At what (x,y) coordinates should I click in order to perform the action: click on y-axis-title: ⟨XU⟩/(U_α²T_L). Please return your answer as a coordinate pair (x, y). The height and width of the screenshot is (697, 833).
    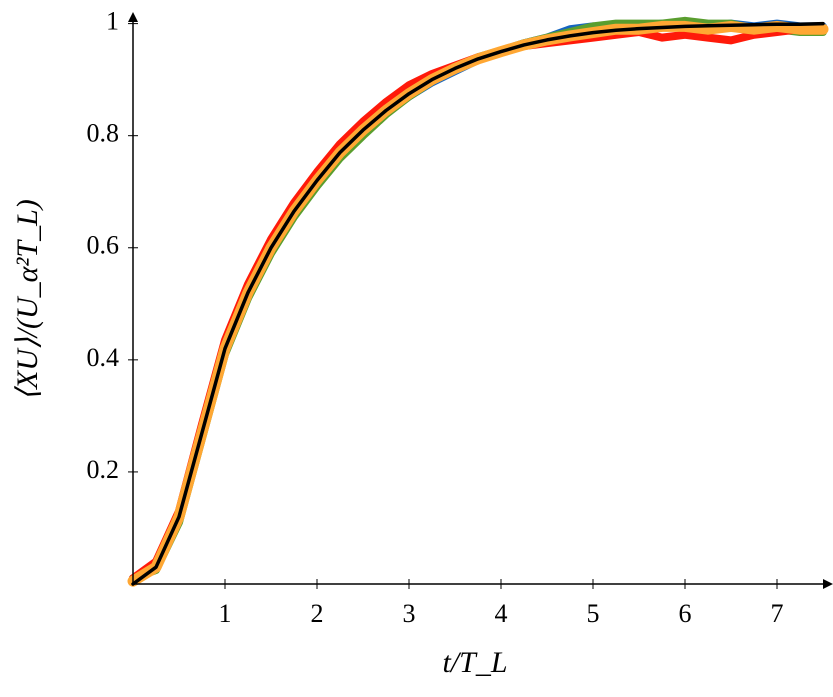
    Looking at the image, I should click on (27, 300).